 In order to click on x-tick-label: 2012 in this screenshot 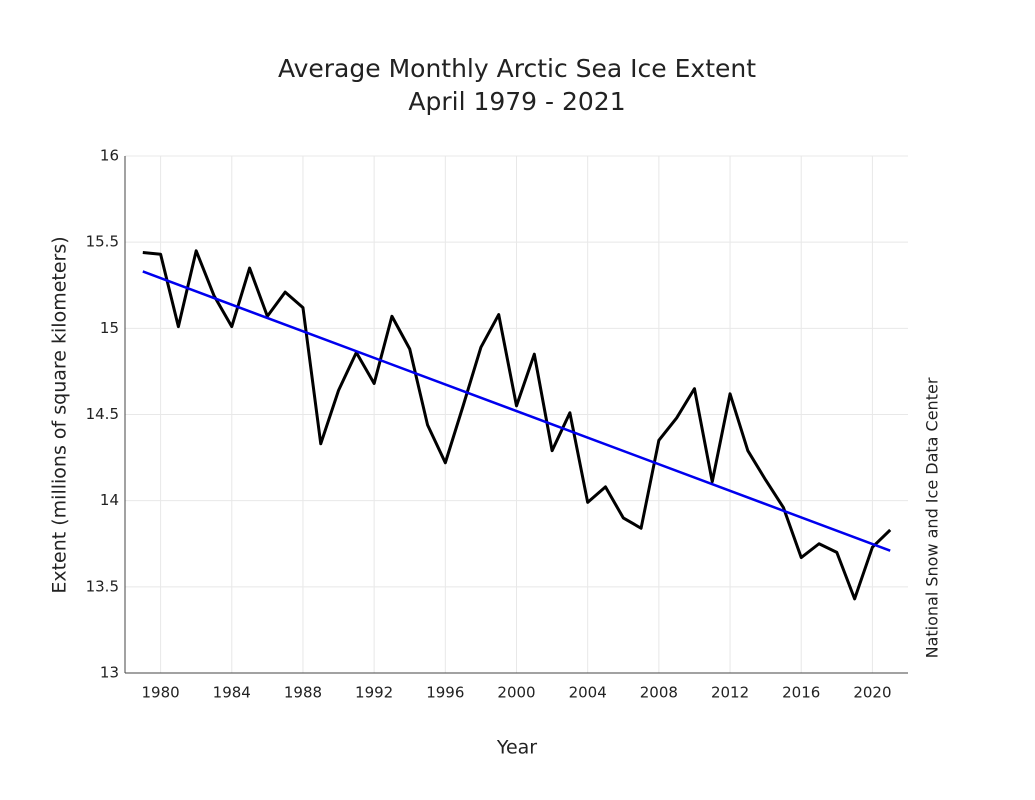, I will do `click(730, 693)`.